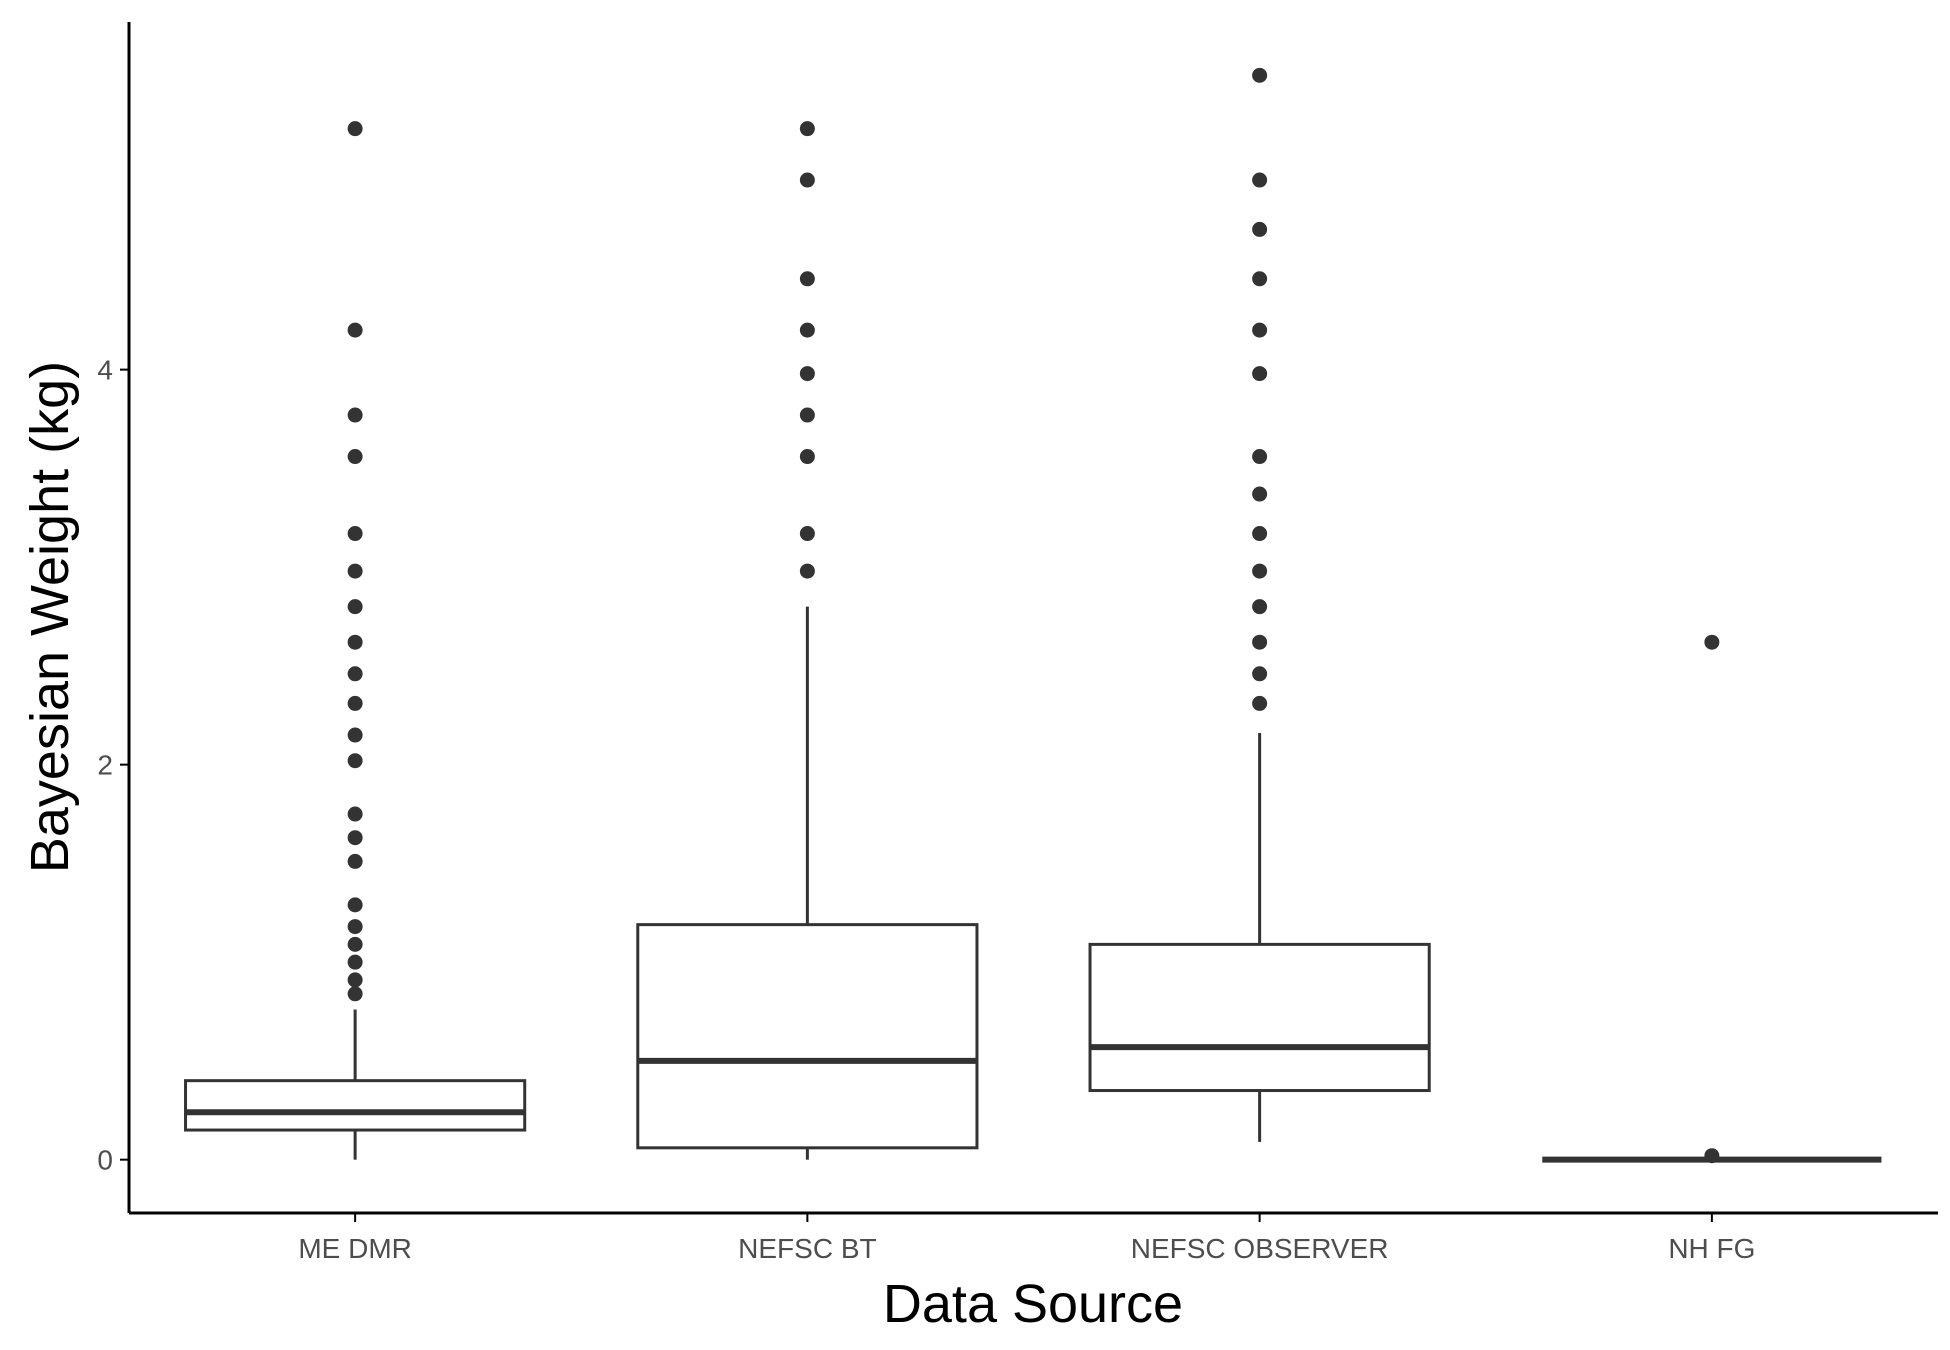 The height and width of the screenshot is (1350, 1950). Describe the element at coordinates (105, 1160) in the screenshot. I see `y-tick-label: 0` at that location.